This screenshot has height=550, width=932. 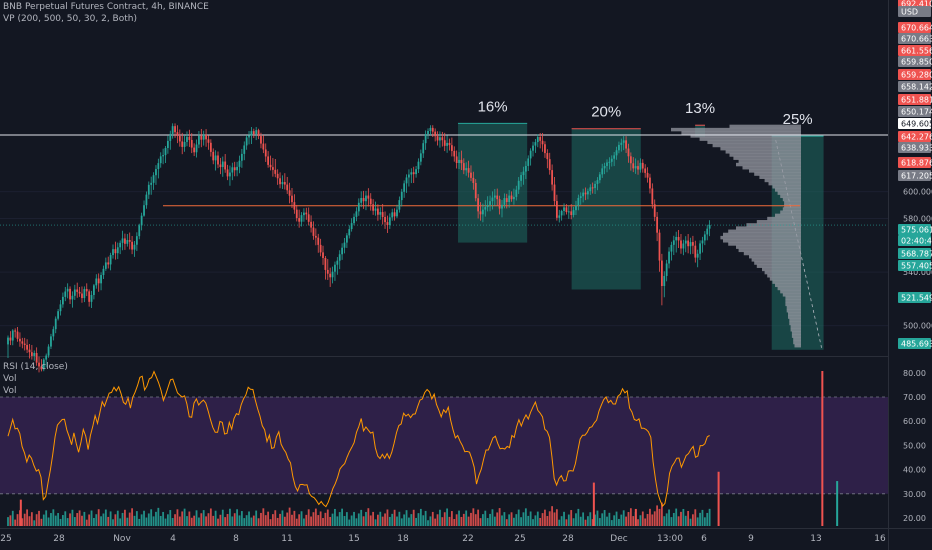 I want to click on vol-legend: Vol, so click(x=10, y=379).